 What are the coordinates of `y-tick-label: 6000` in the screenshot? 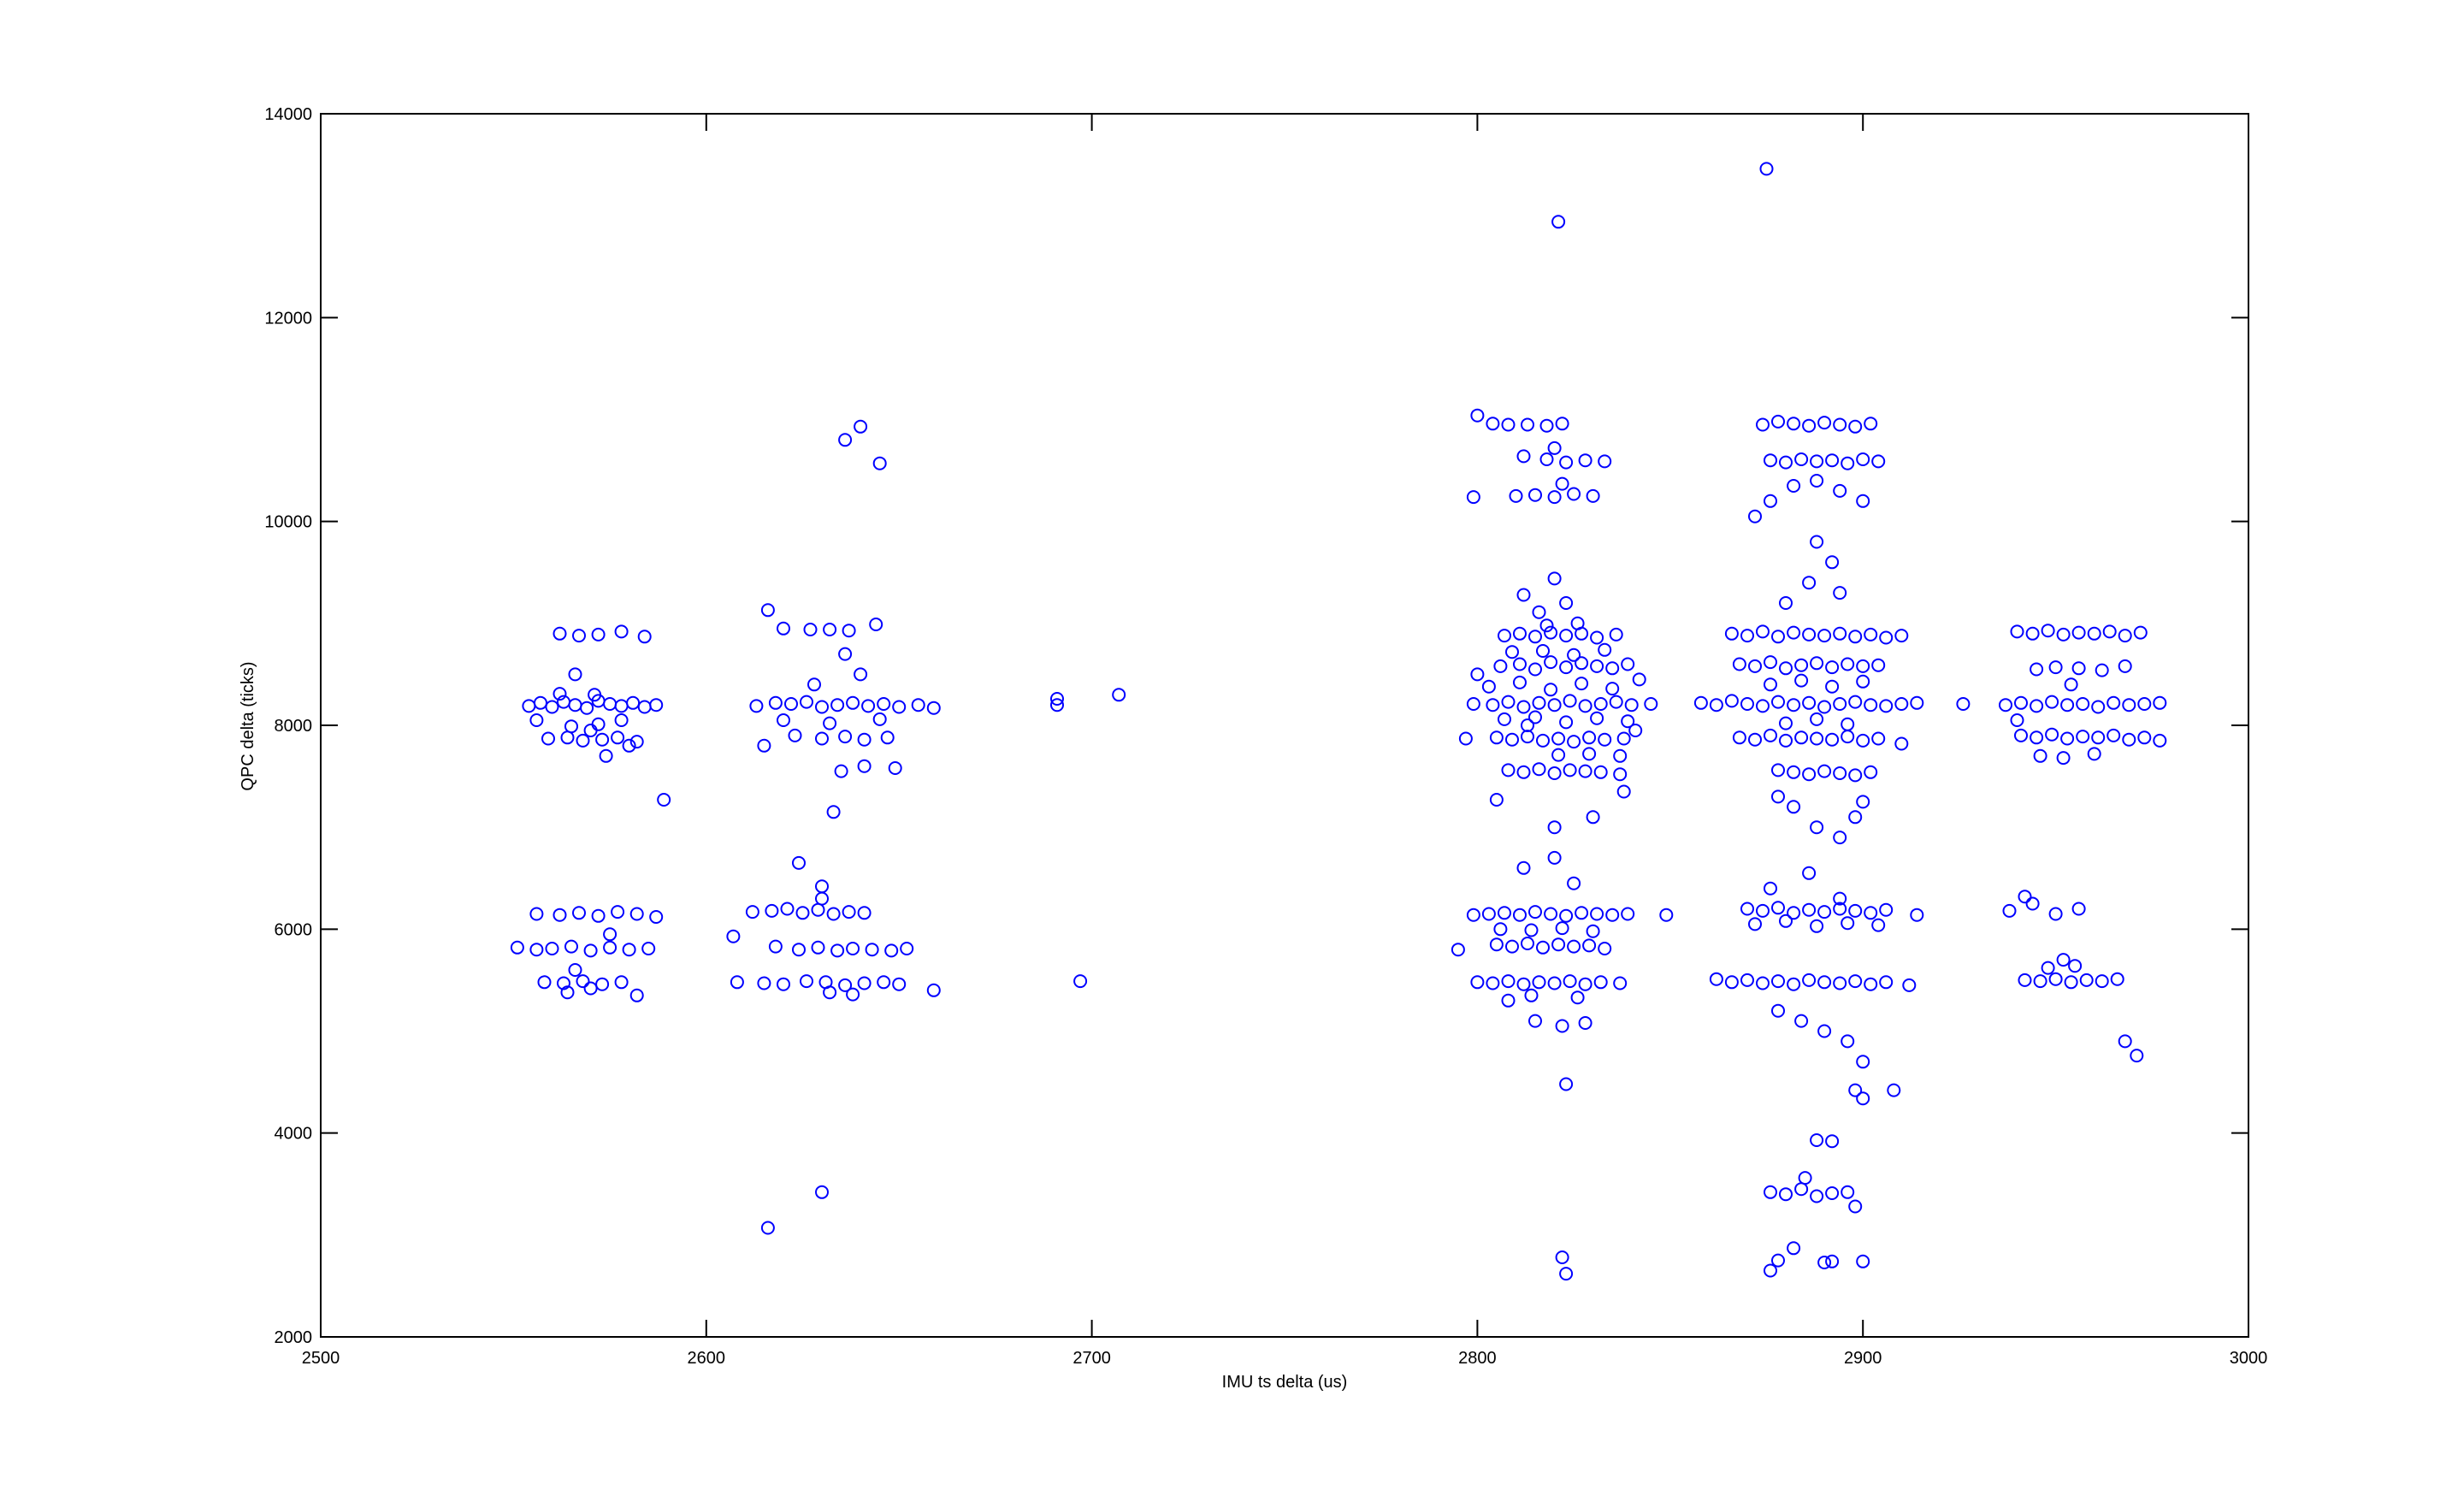 It's located at (294, 929).